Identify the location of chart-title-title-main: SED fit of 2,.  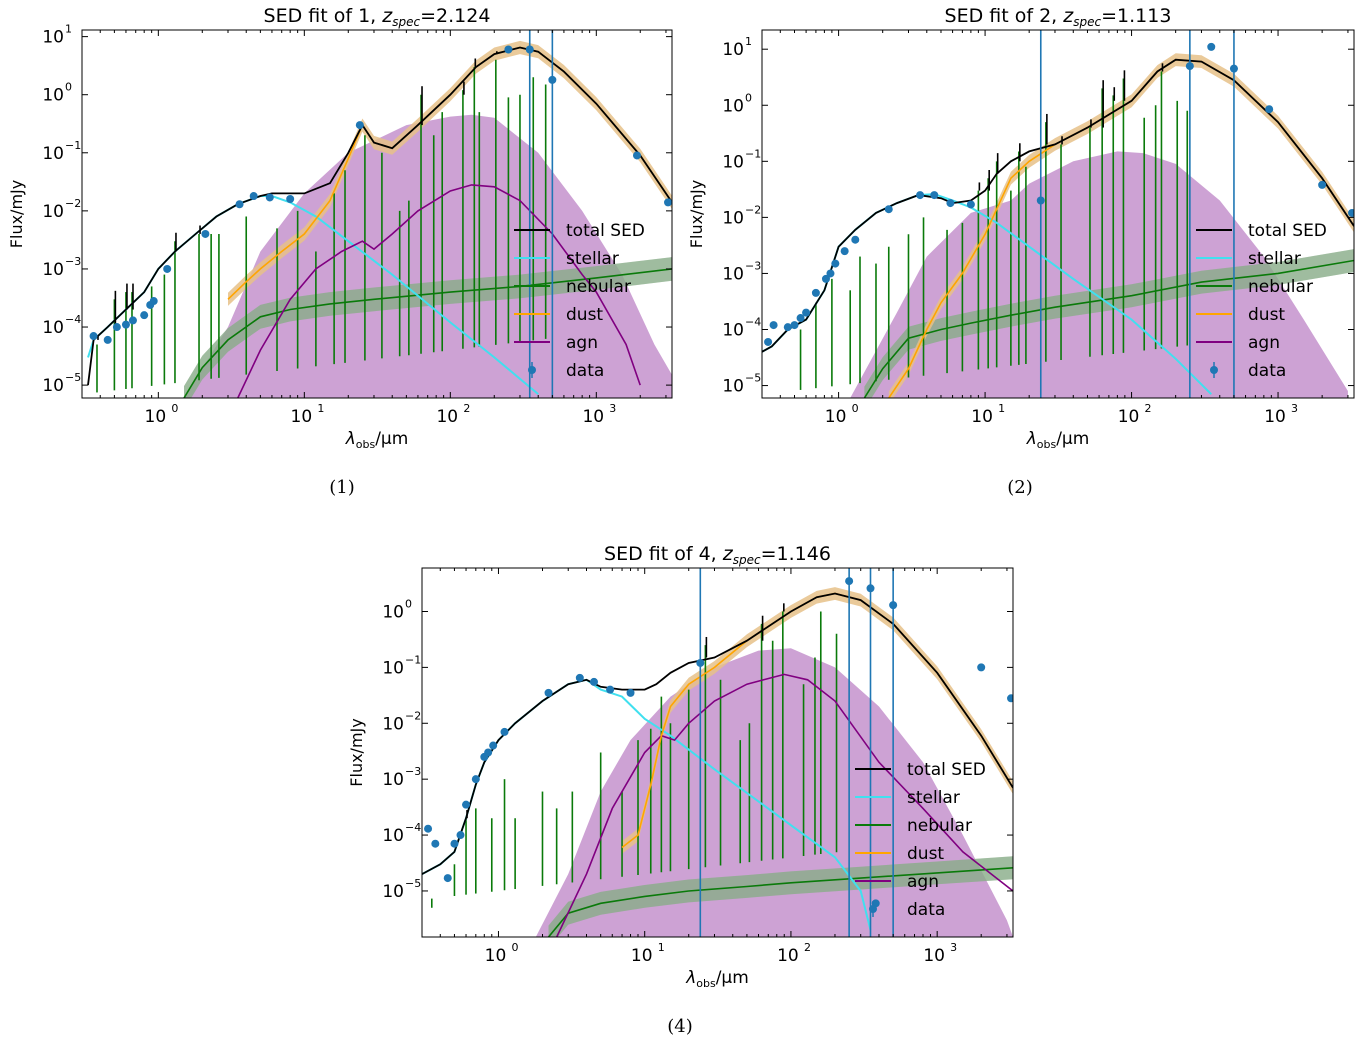
(1004, 16).